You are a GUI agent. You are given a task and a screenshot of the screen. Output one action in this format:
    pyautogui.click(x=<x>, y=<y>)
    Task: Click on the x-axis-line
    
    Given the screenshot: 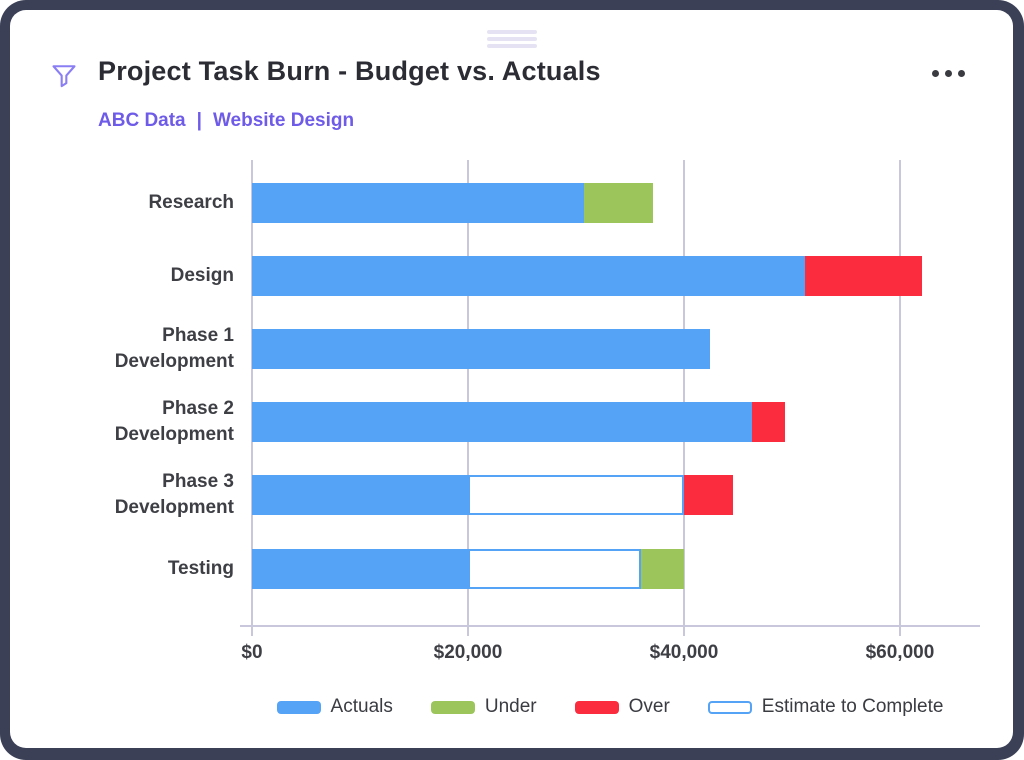 What is the action you would take?
    pyautogui.click(x=610, y=626)
    